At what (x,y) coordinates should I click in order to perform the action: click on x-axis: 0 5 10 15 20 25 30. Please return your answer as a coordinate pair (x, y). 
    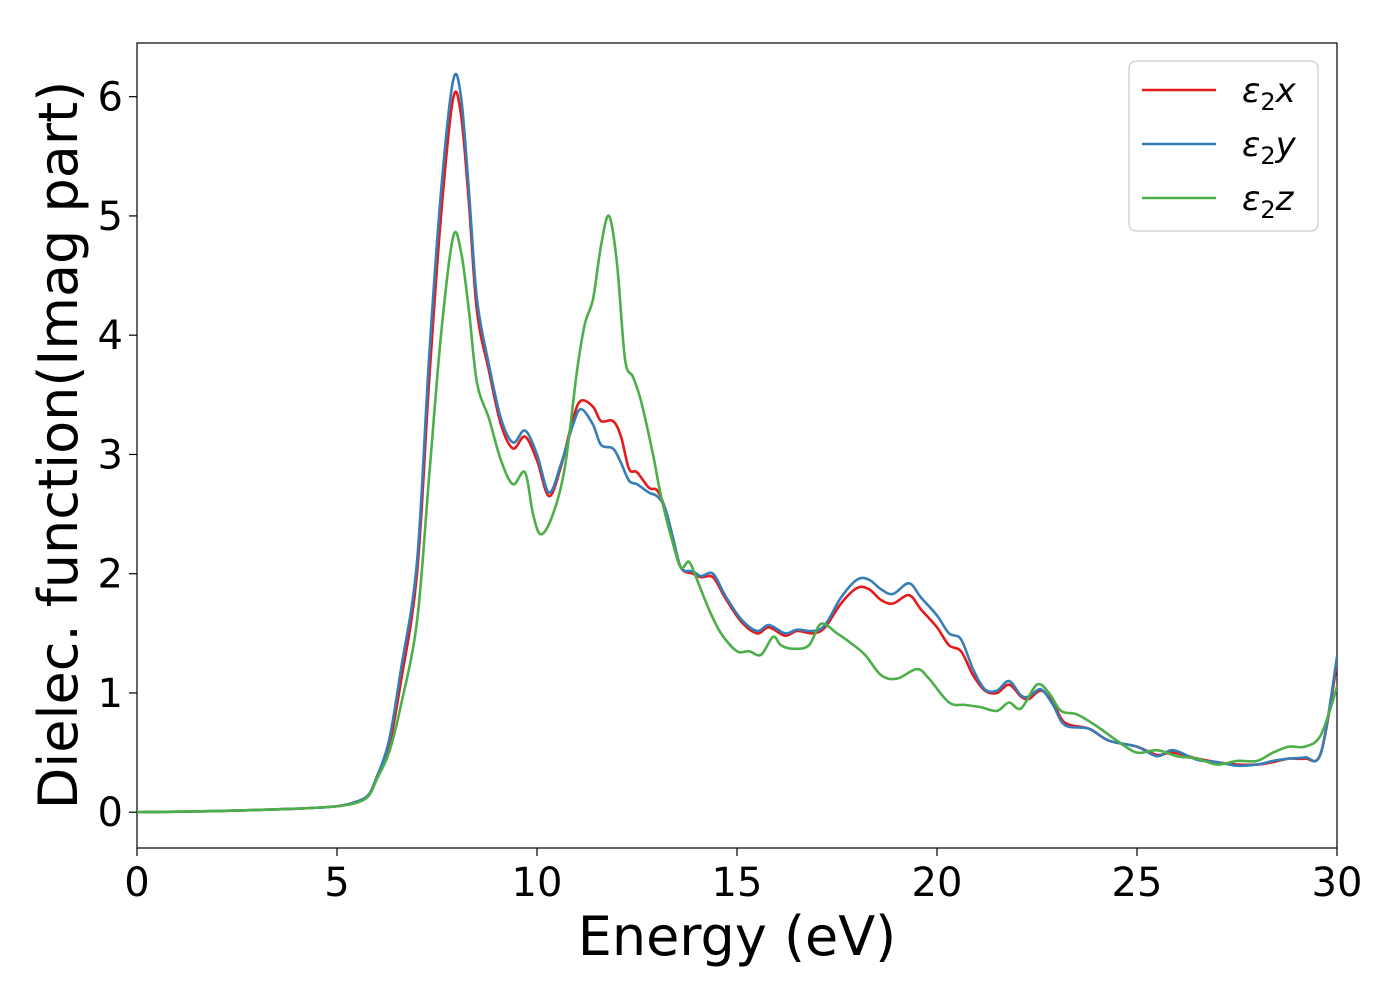
    Looking at the image, I should click on (743, 877).